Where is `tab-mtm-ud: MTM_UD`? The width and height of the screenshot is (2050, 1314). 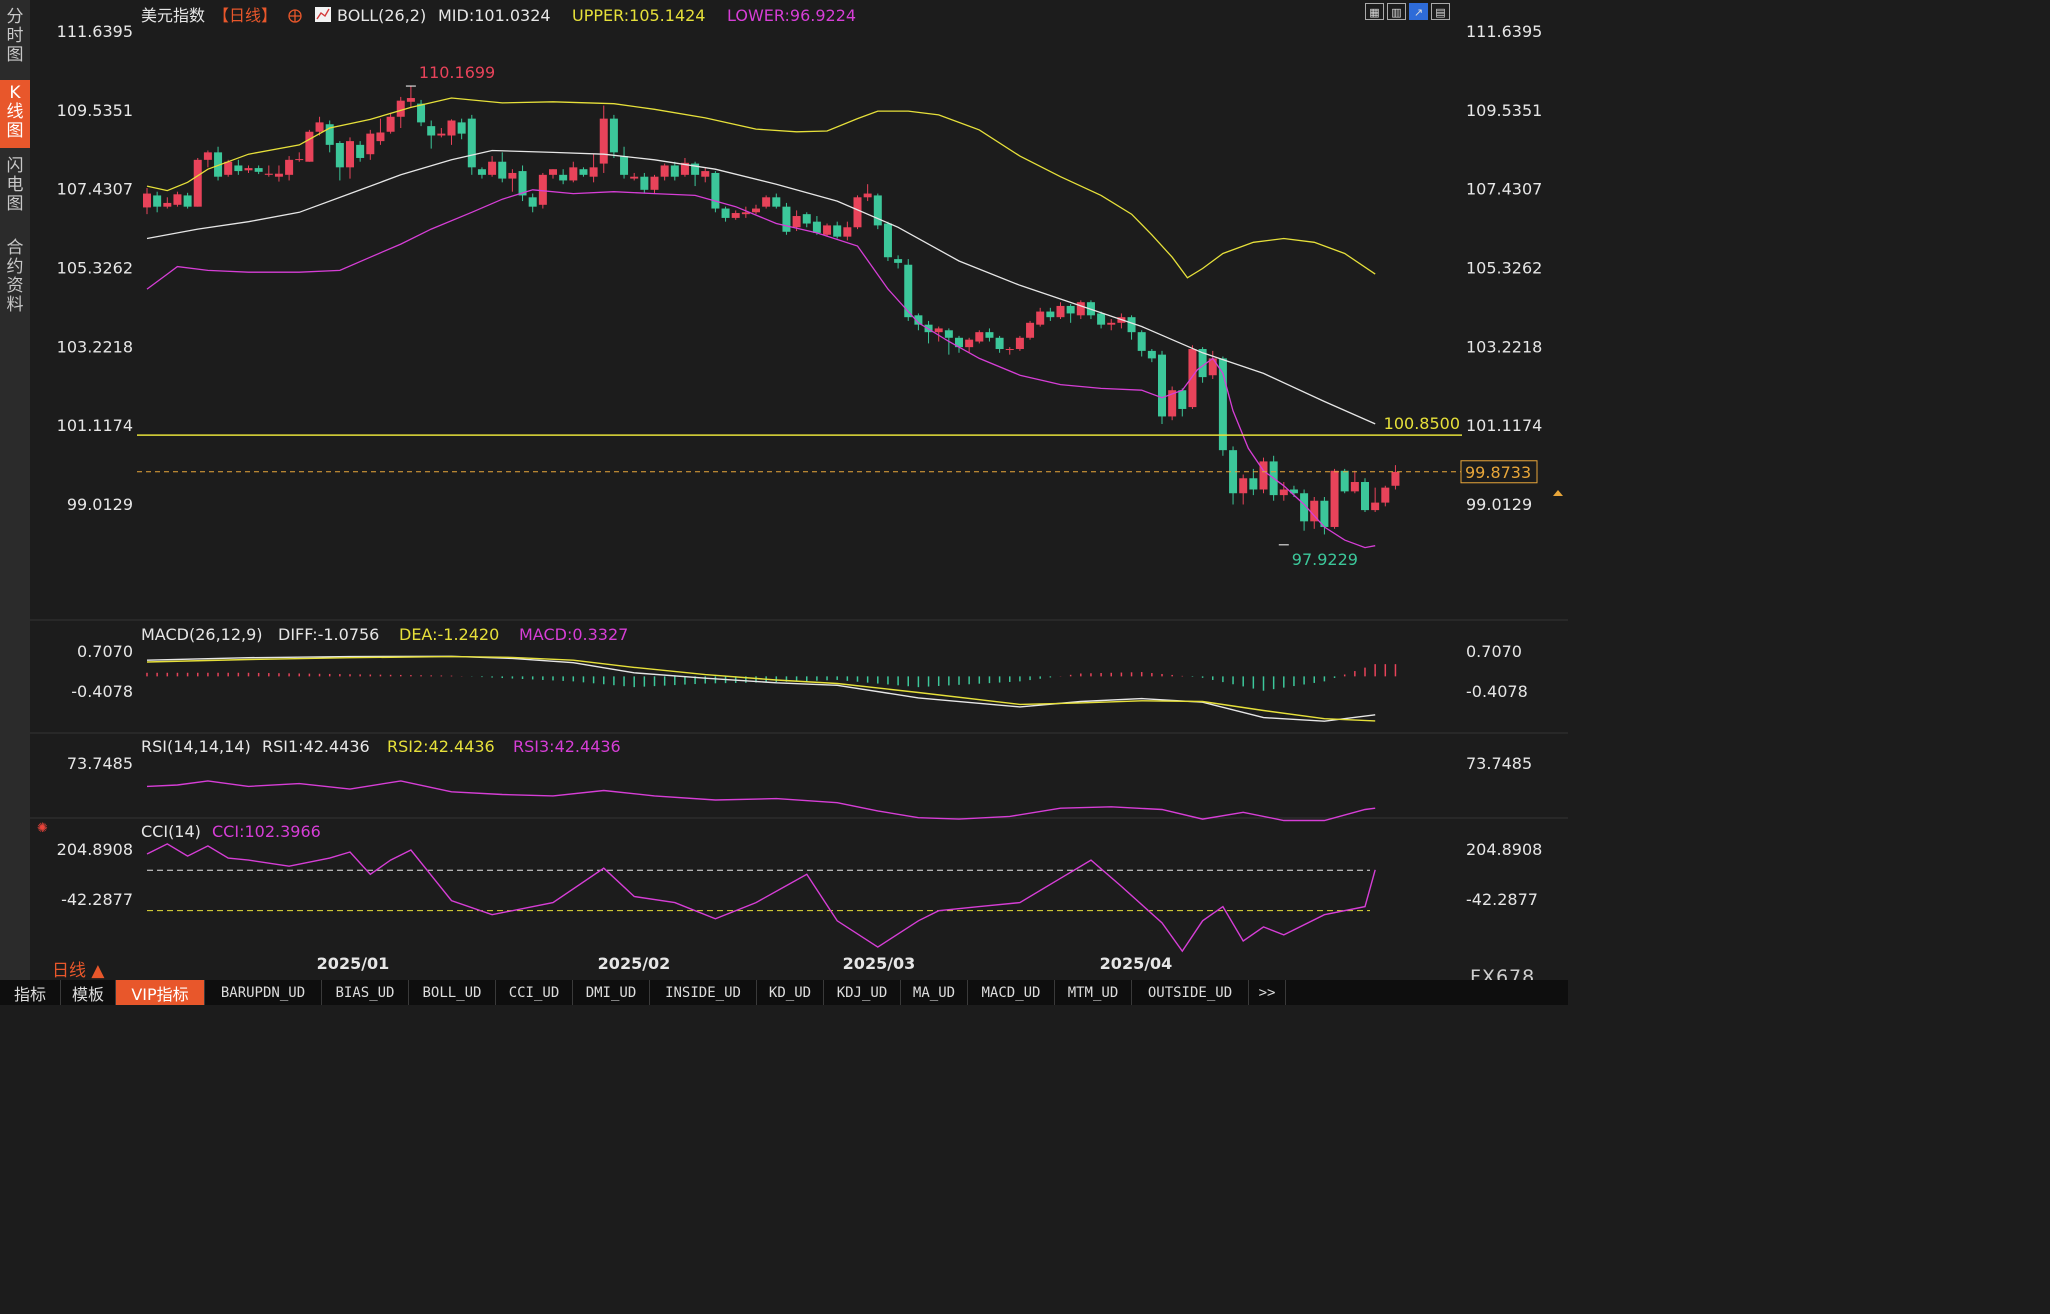 tab-mtm-ud: MTM_UD is located at coordinates (1093, 992).